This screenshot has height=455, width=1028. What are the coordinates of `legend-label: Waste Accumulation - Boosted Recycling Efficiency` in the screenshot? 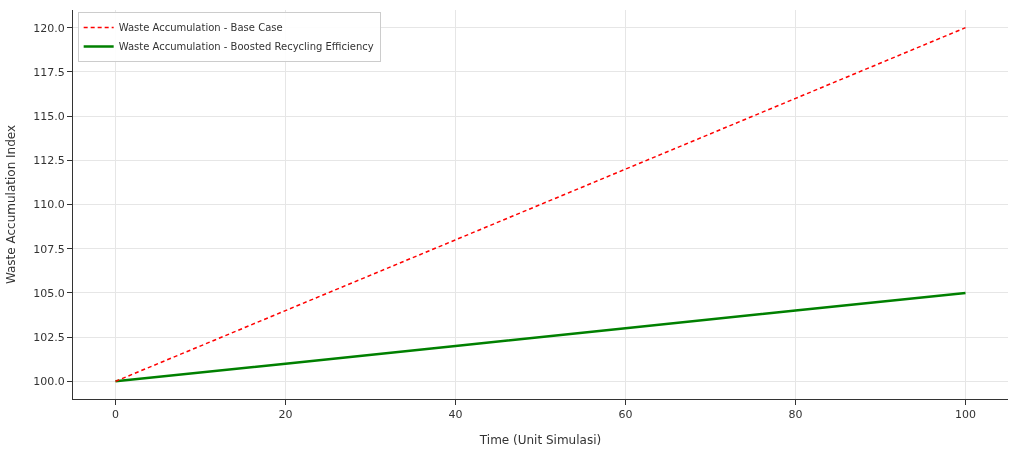 It's located at (246, 47).